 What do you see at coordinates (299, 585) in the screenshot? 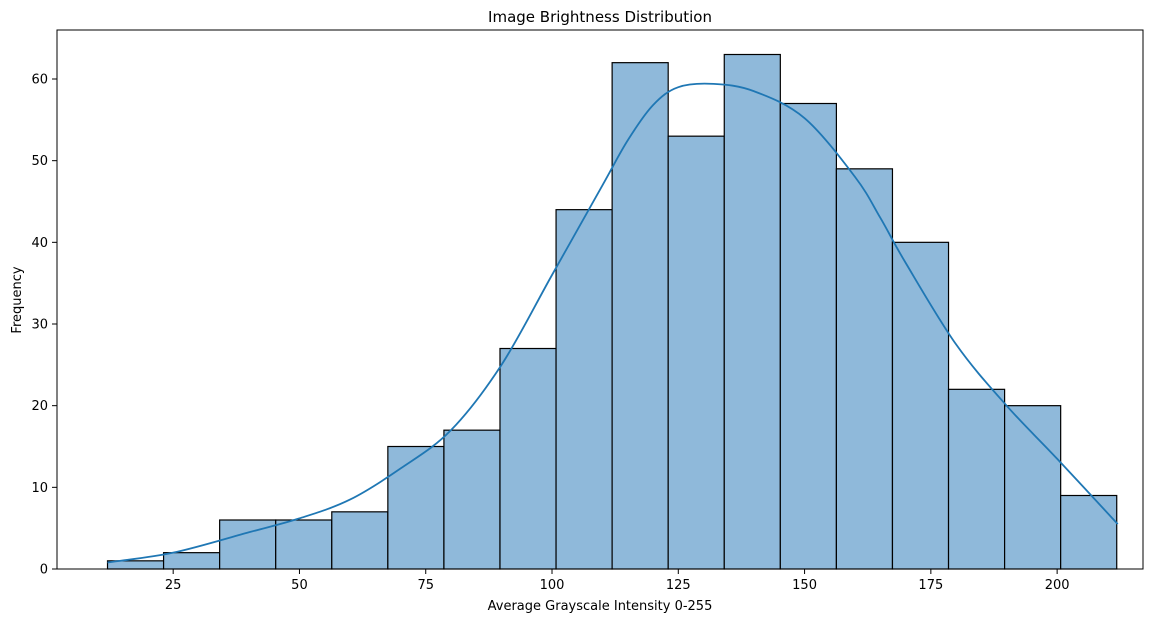
I see `x-tick-label: 50` at bounding box center [299, 585].